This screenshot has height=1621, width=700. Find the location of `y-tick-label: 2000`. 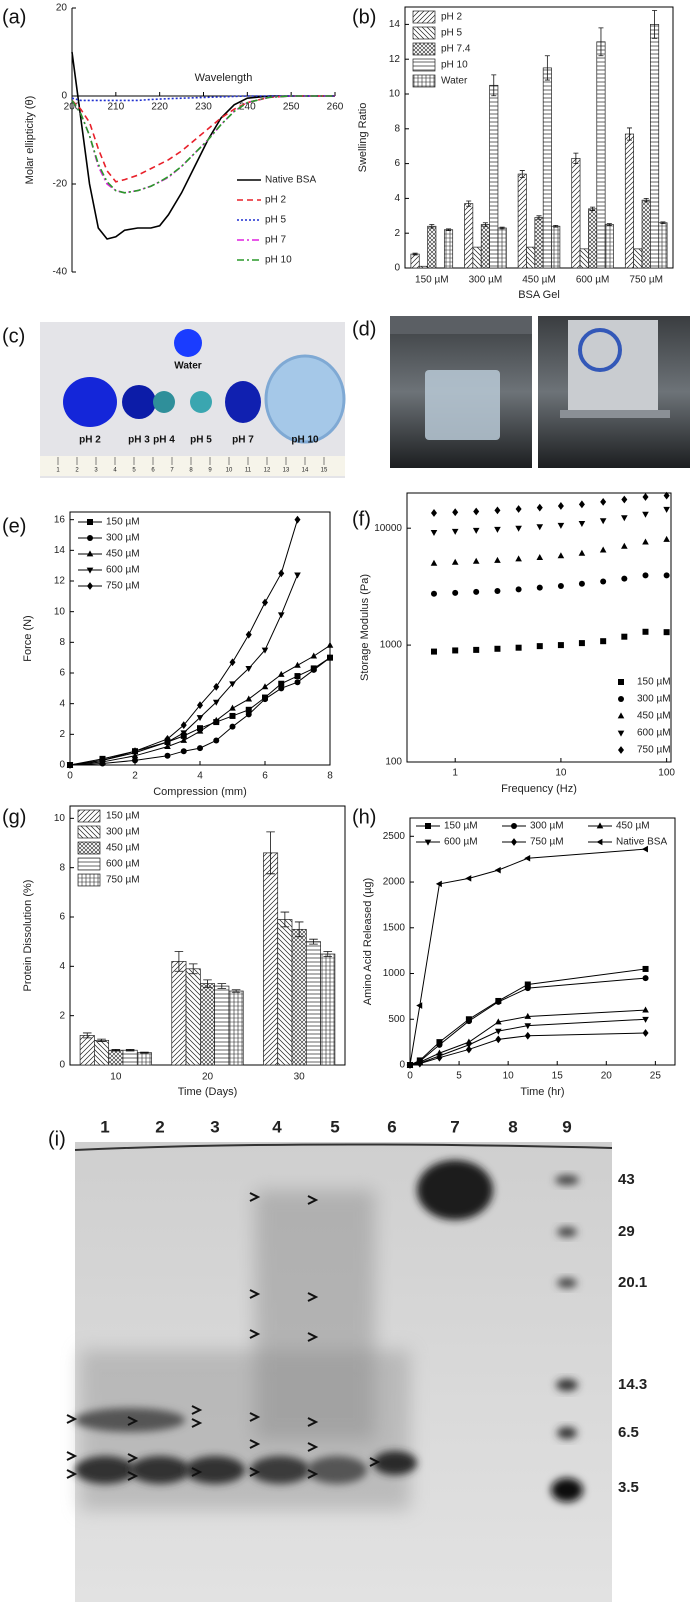

y-tick-label: 2000 is located at coordinates (394, 882).